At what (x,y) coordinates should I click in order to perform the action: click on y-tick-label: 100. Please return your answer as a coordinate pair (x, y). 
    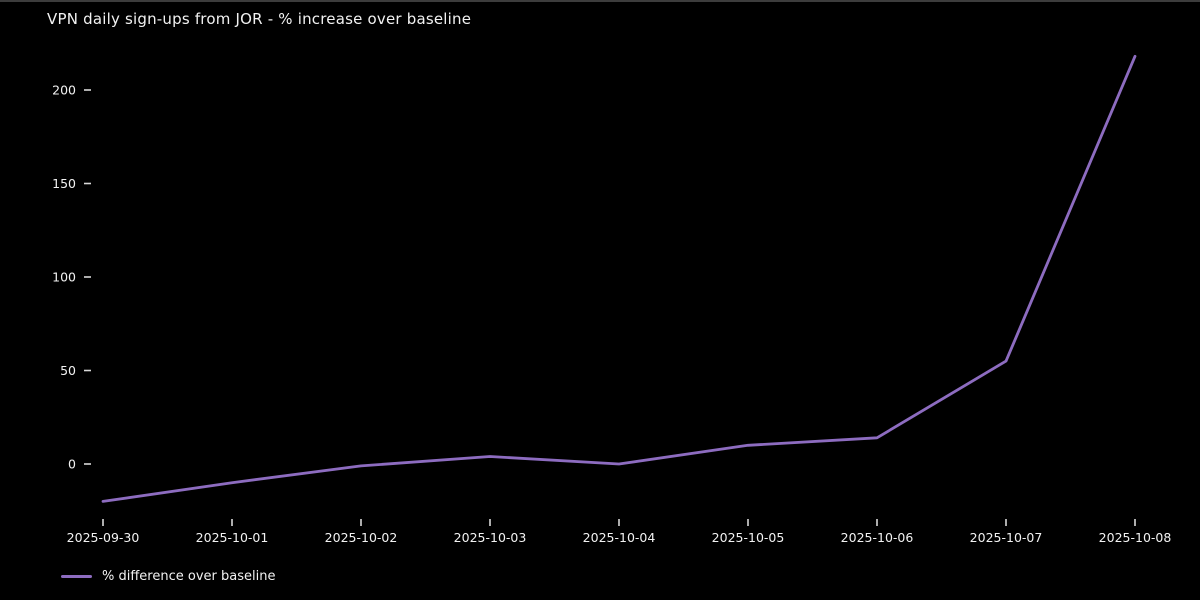
    Looking at the image, I should click on (64, 277).